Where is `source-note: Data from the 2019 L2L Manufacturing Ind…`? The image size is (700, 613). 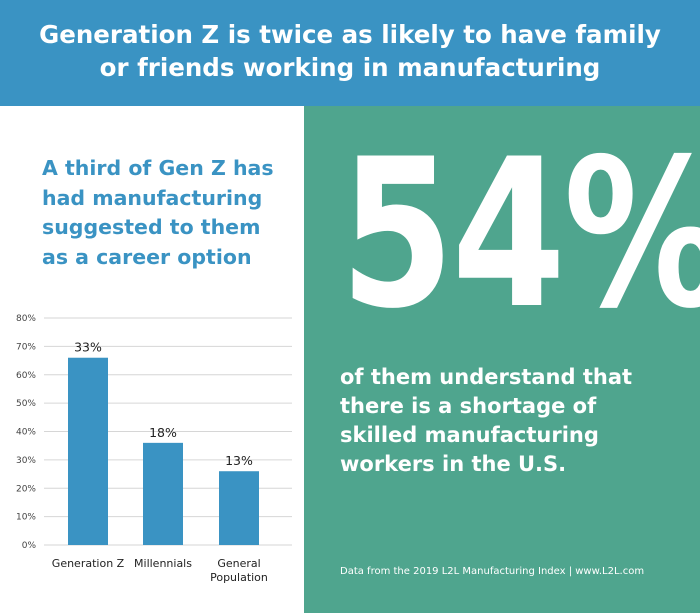
source-note: Data from the 2019 L2L Manufacturing Ind… is located at coordinates (492, 571).